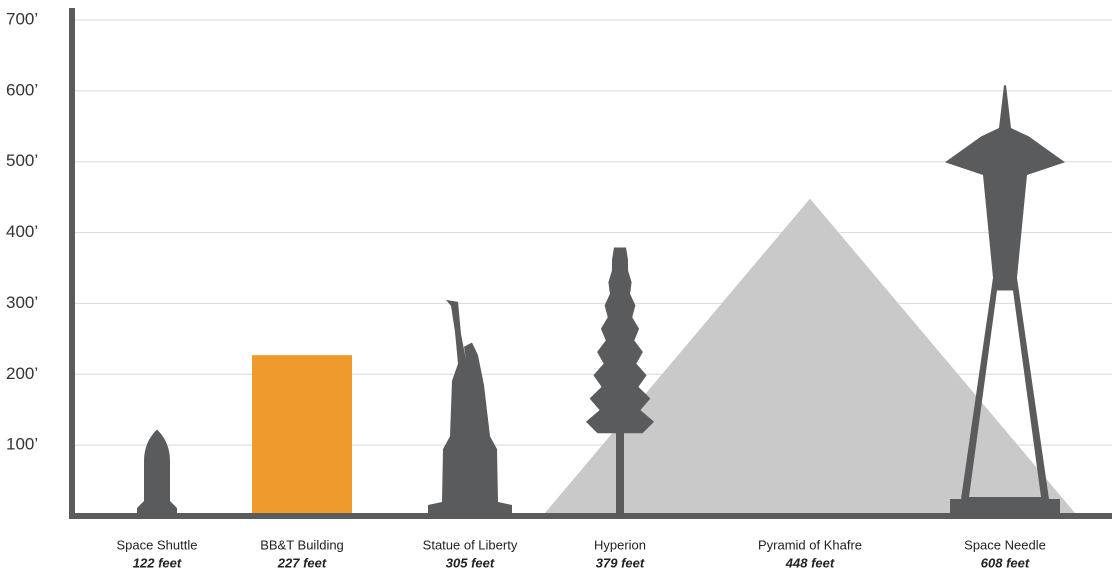 Image resolution: width=1114 pixels, height=572 pixels. Describe the element at coordinates (470, 544) in the screenshot. I see `category-label: Statue of Liberty` at that location.